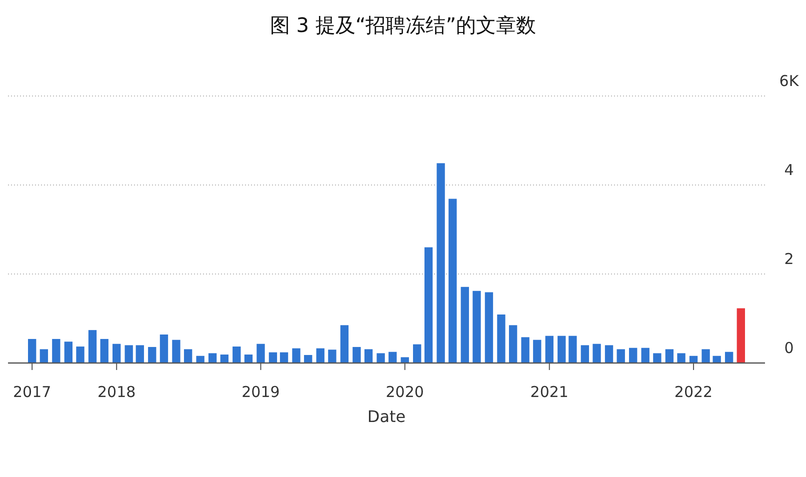 The width and height of the screenshot is (806, 477). I want to click on x-axis-title: Date, so click(386, 416).